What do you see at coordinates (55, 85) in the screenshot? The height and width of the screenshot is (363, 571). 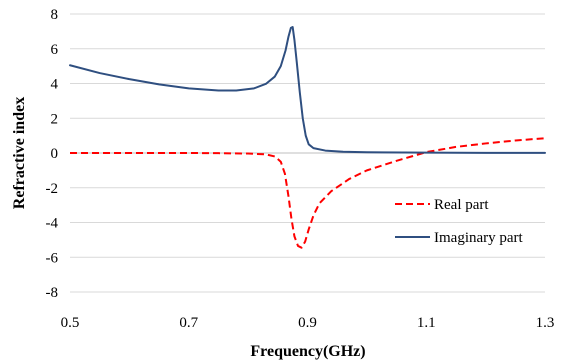 I see `y-tick-label: 4` at bounding box center [55, 85].